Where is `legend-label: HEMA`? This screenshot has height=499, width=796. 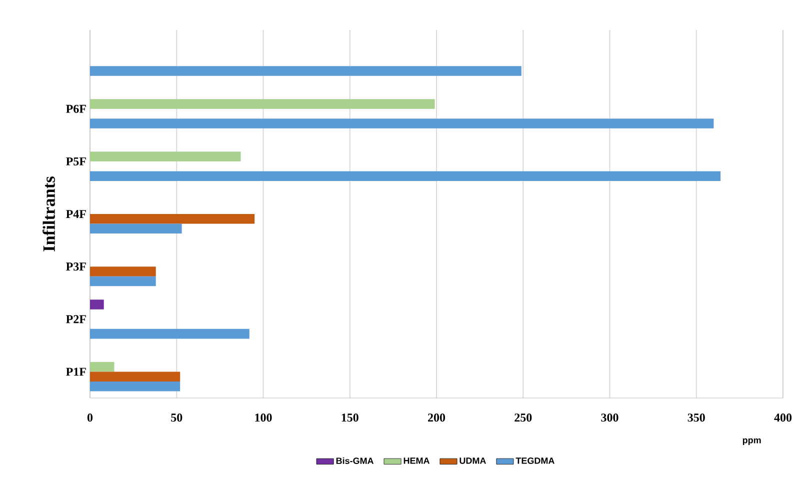
legend-label: HEMA is located at coordinates (417, 461).